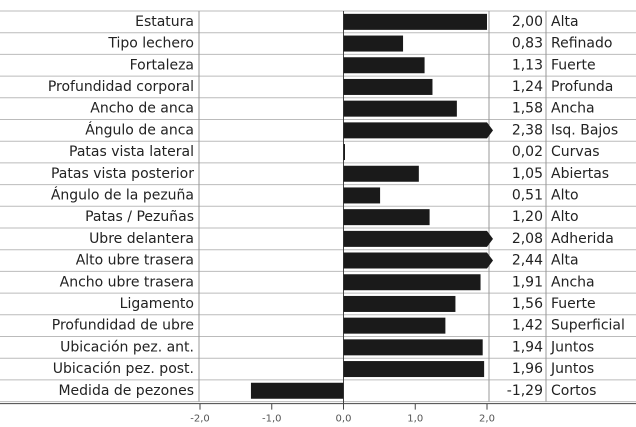 The width and height of the screenshot is (636, 427). Describe the element at coordinates (573, 391) in the screenshot. I see `descriptor: Cortos` at that location.